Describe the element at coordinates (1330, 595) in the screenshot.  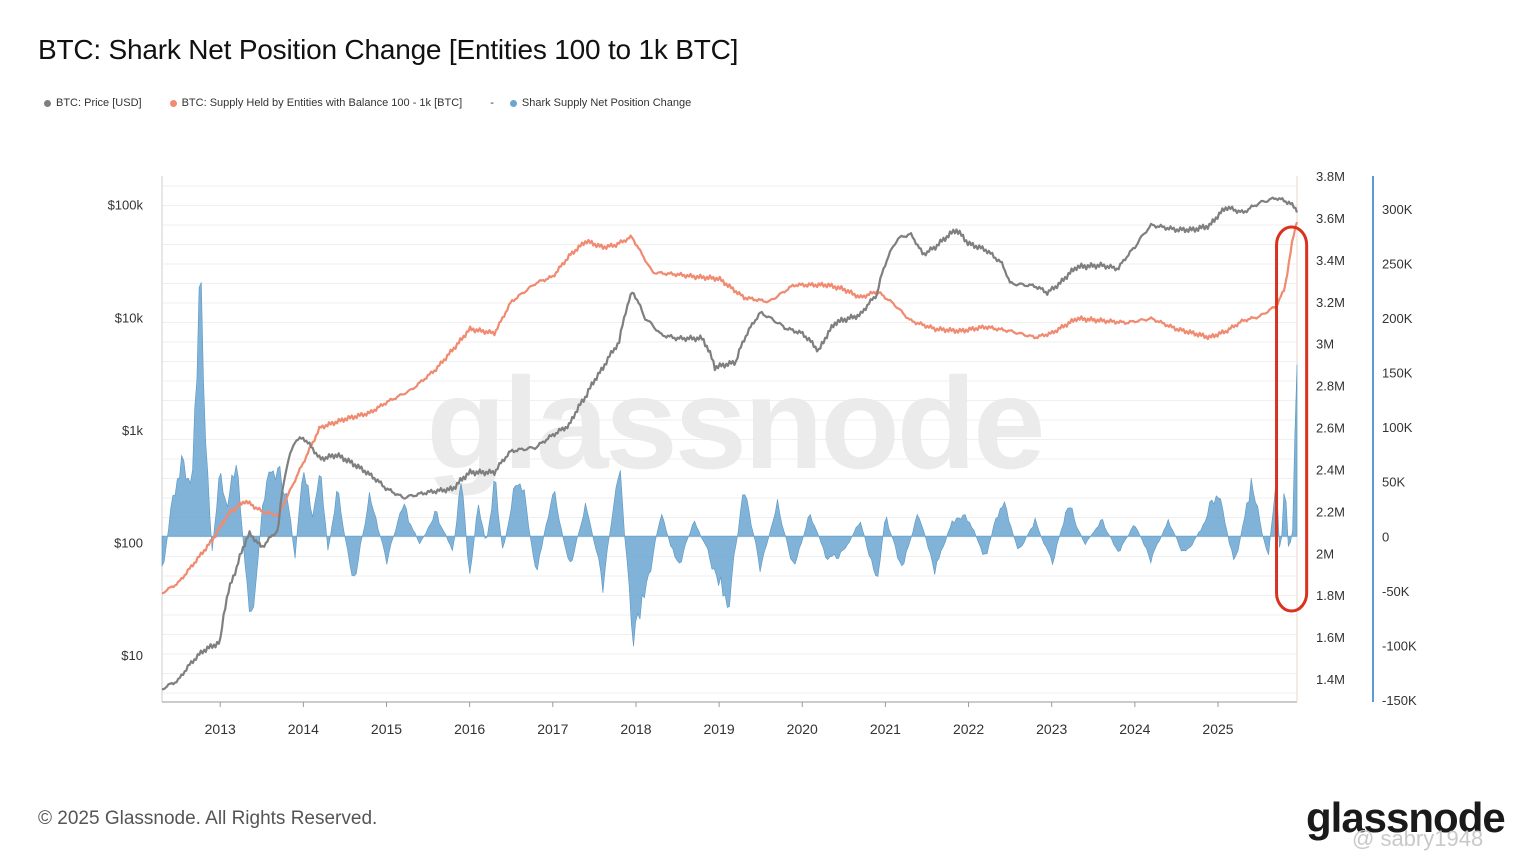
I see `right-axis-1-tick-label: 1.8M` at that location.